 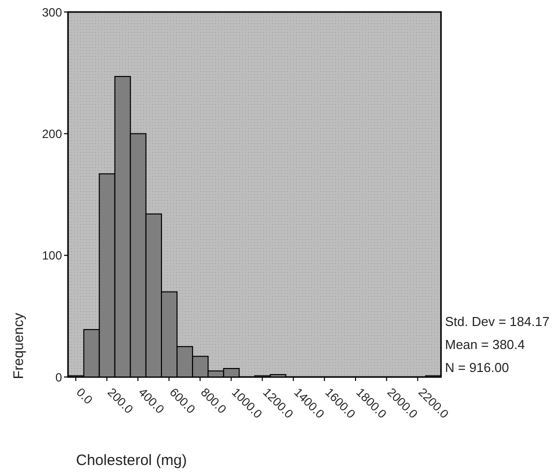 What do you see at coordinates (52, 133) in the screenshot?
I see `y-tick-label: 200` at bounding box center [52, 133].